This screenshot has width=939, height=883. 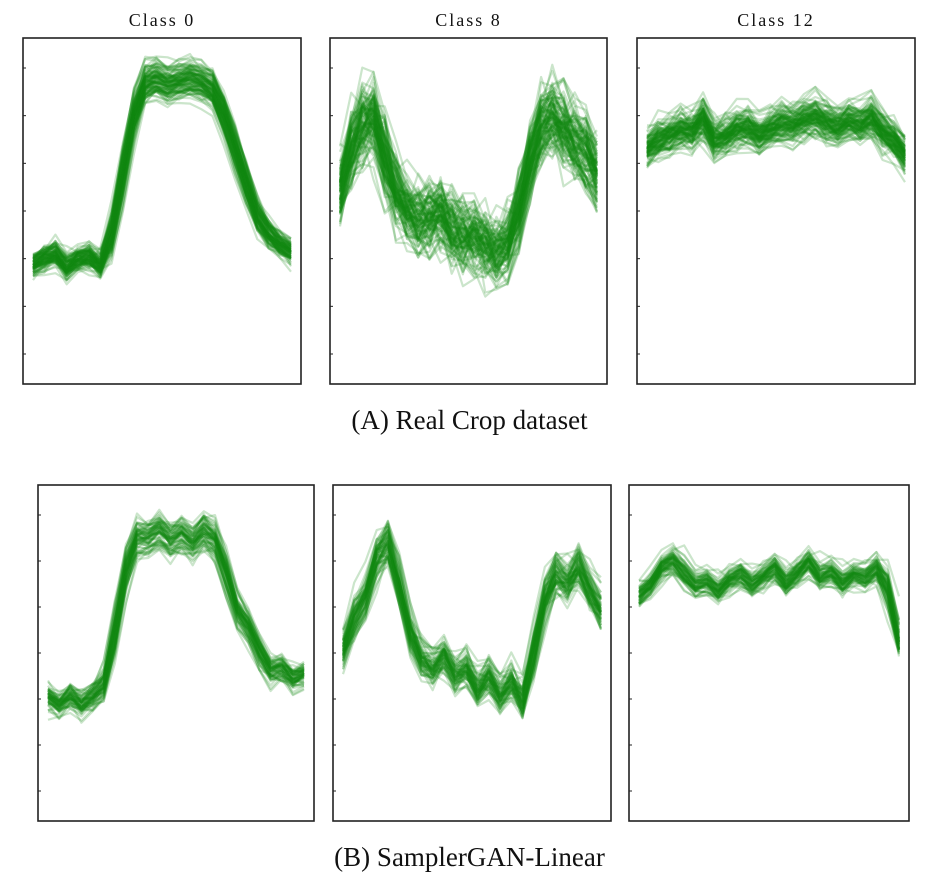 I want to click on chart-title: Class 12, so click(x=776, y=20).